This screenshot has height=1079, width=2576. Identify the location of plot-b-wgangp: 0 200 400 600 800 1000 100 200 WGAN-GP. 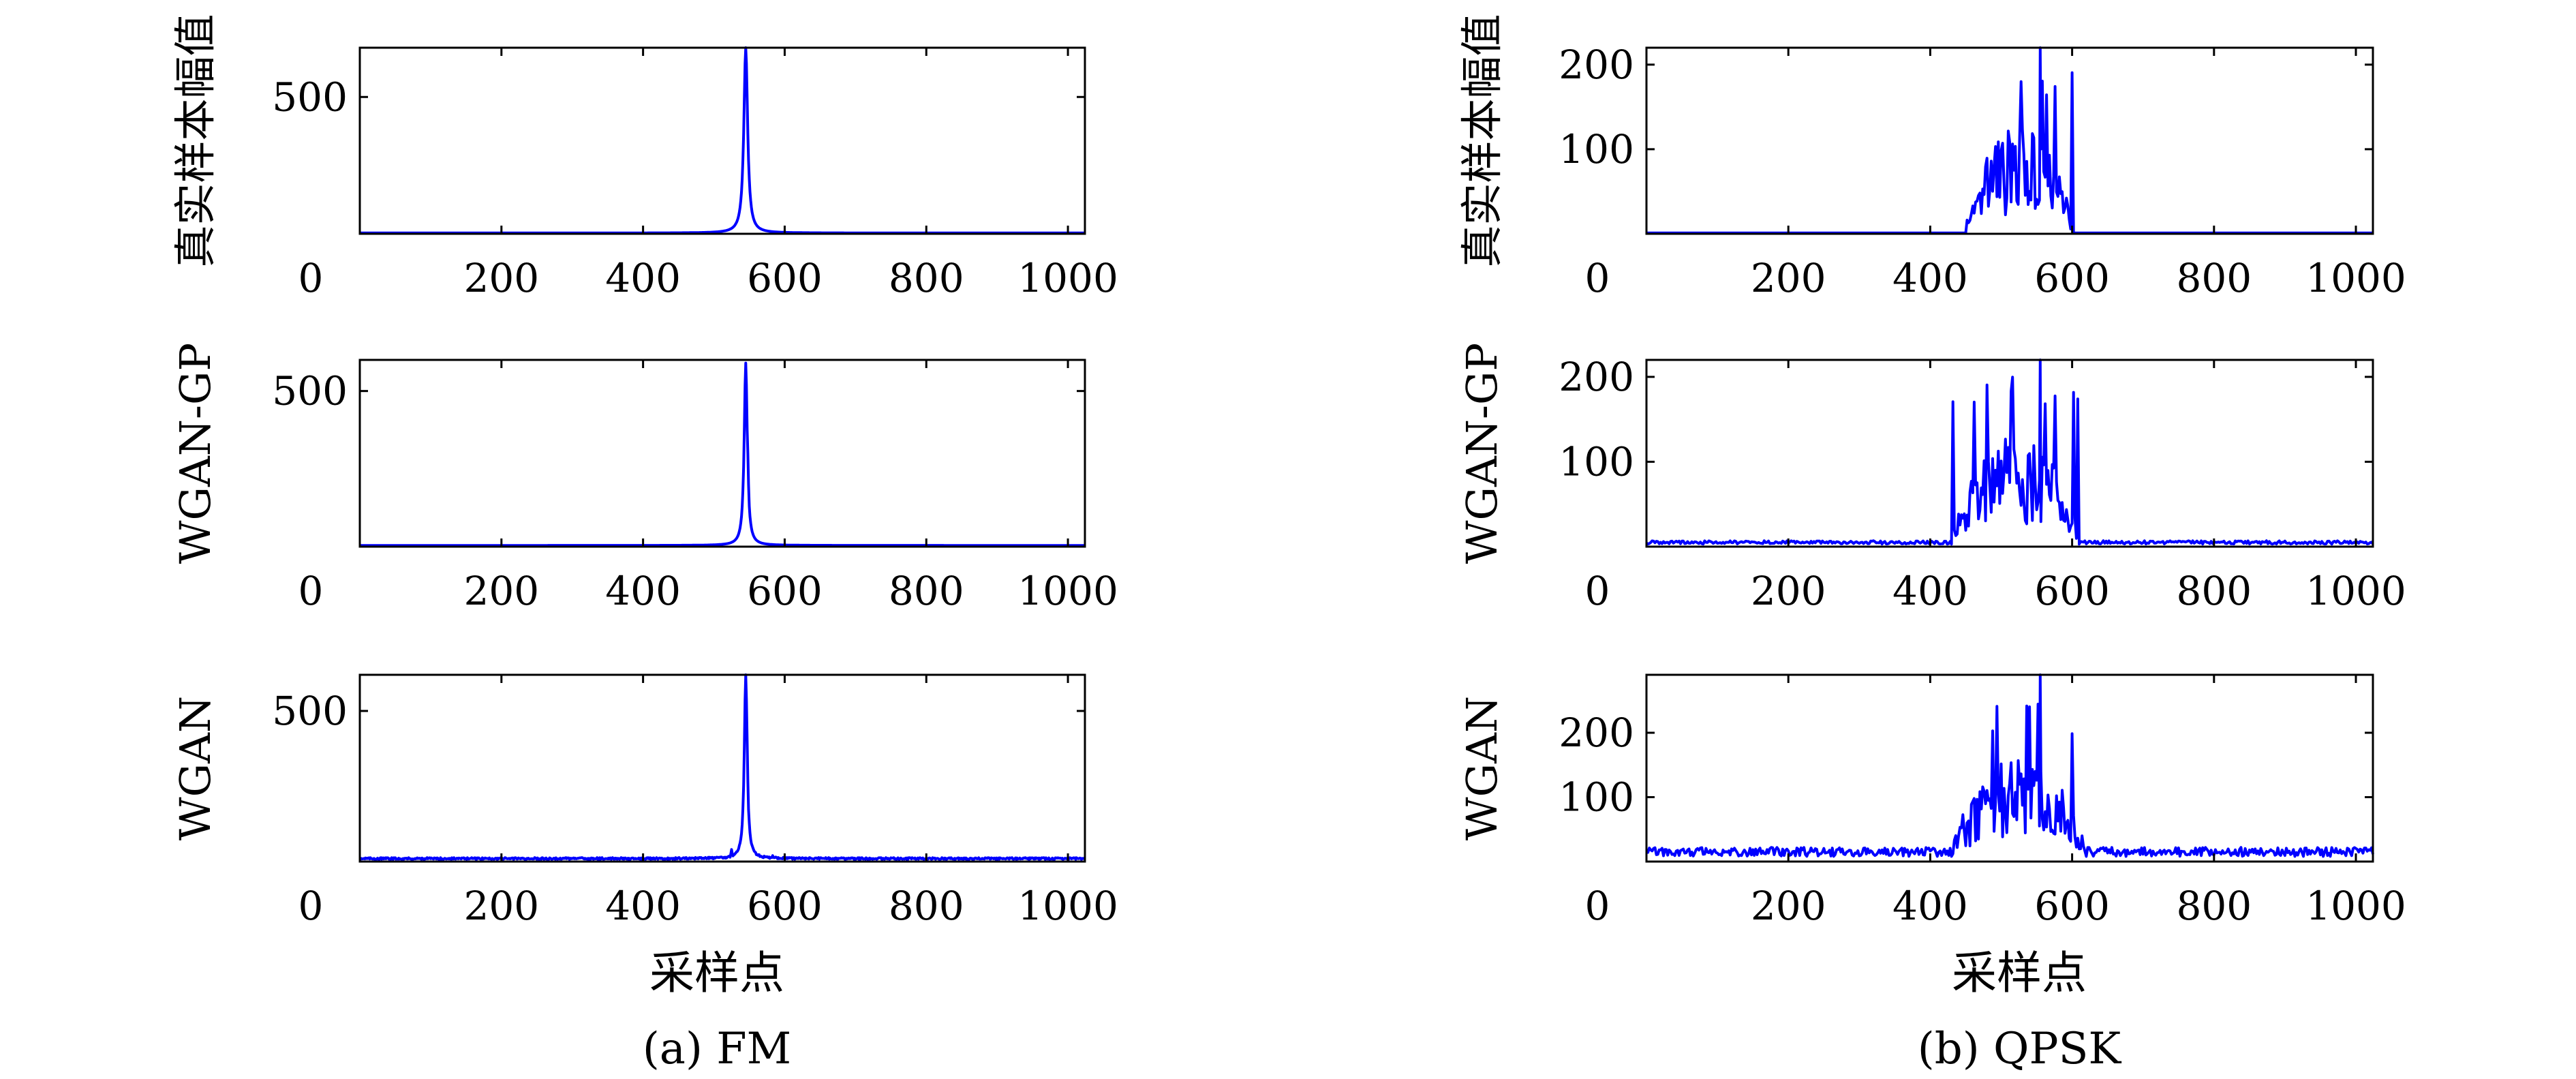
(1932, 478).